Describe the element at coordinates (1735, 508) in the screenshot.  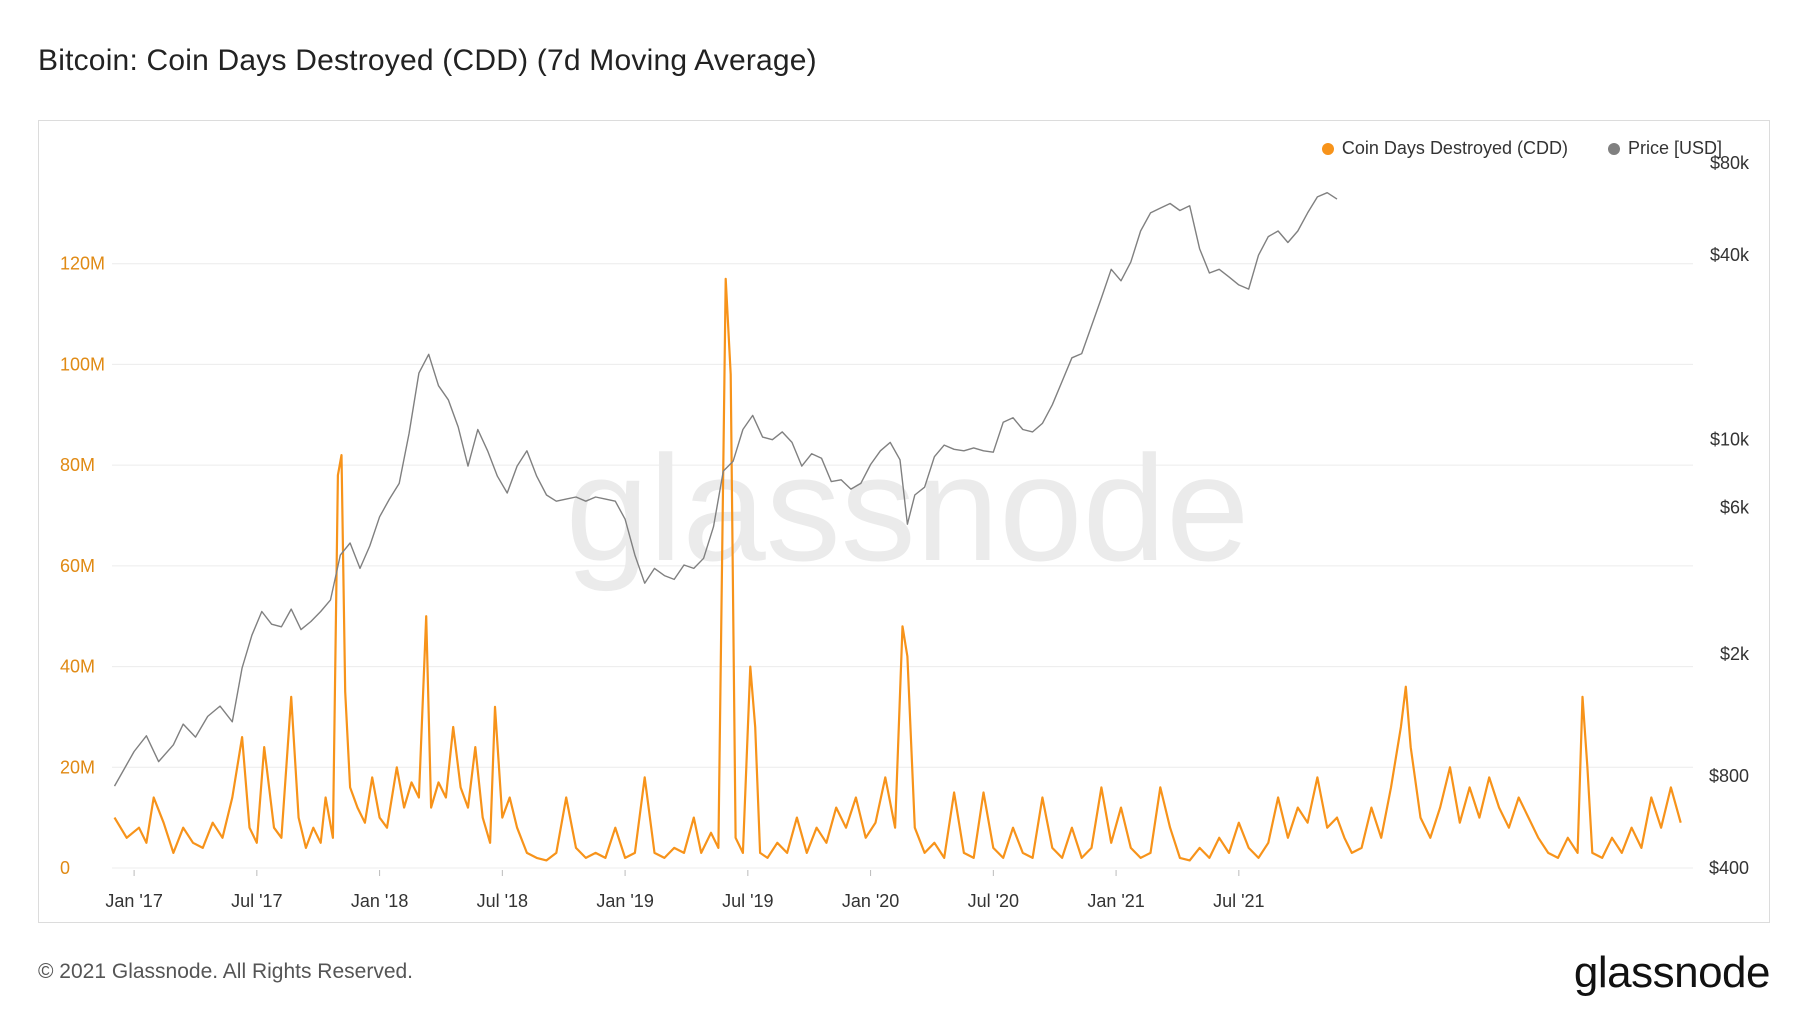
I see `y-right-tick-label: $6k` at that location.